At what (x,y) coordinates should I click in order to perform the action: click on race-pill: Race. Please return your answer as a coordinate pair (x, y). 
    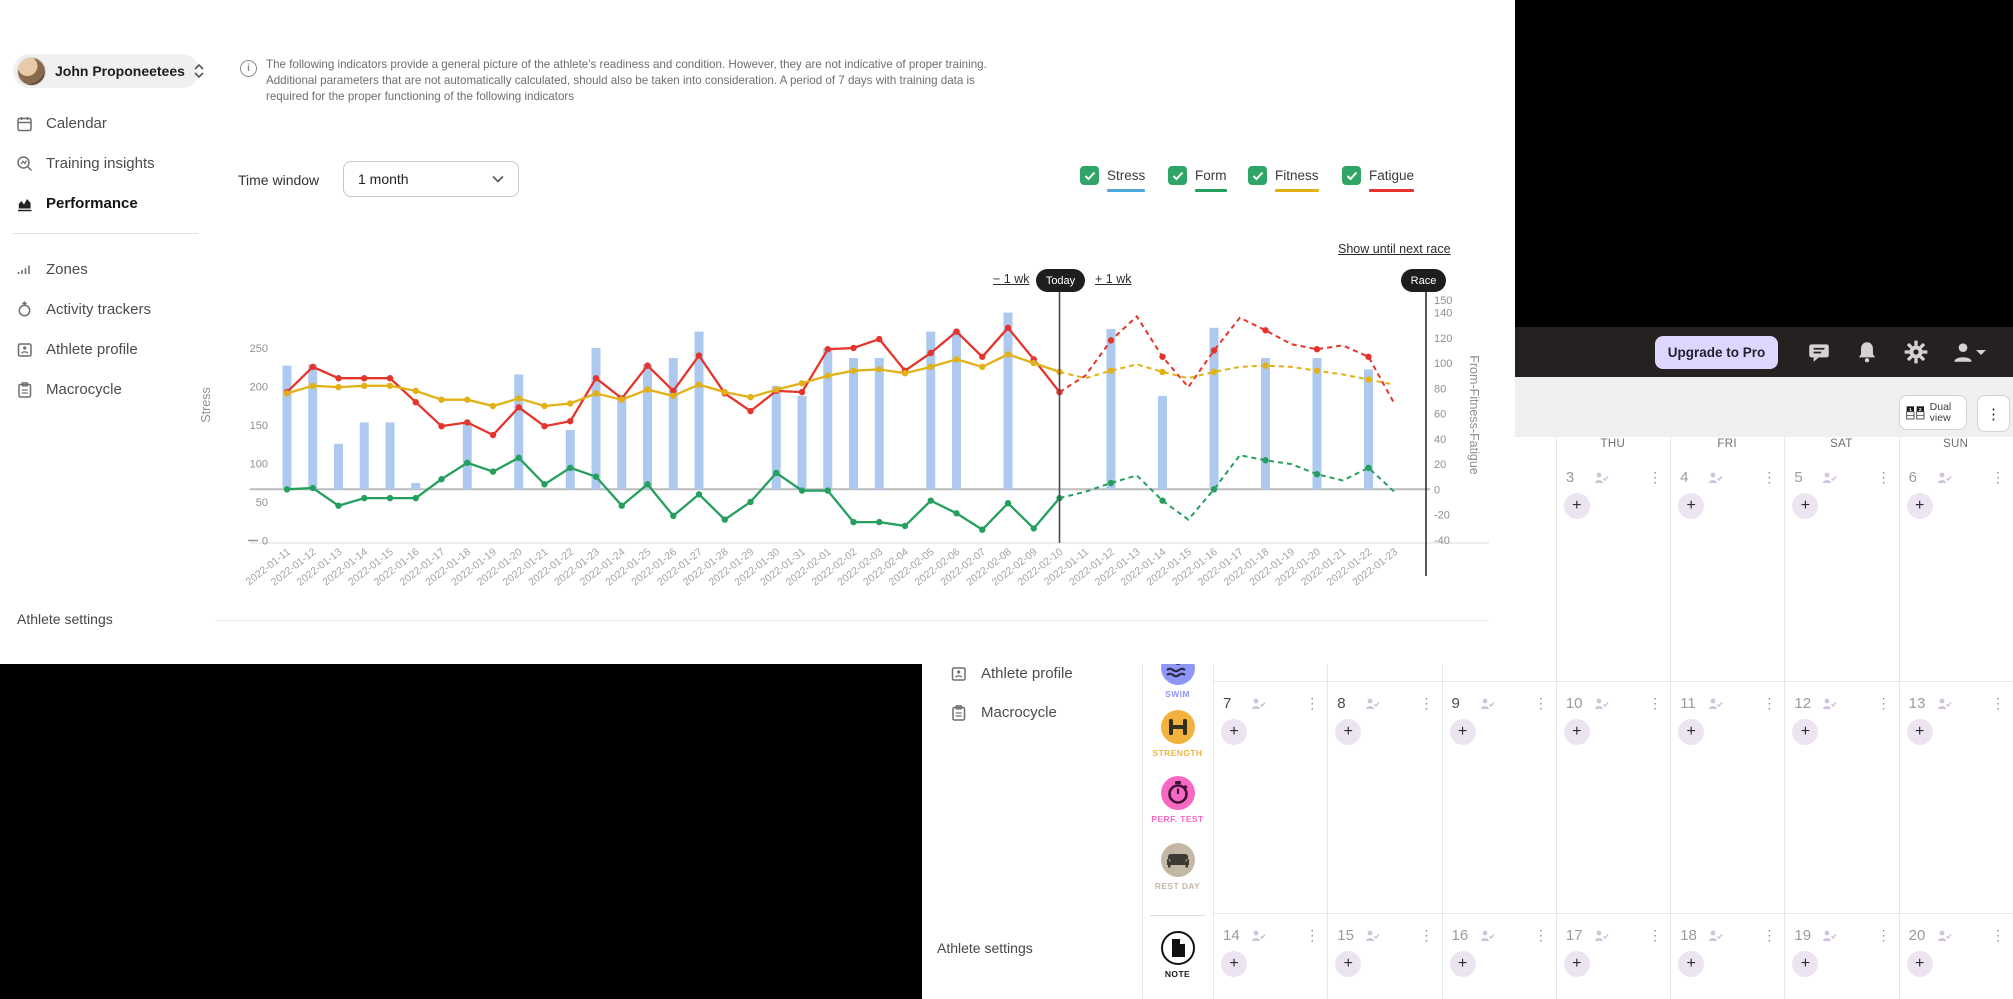
    Looking at the image, I should click on (1423, 280).